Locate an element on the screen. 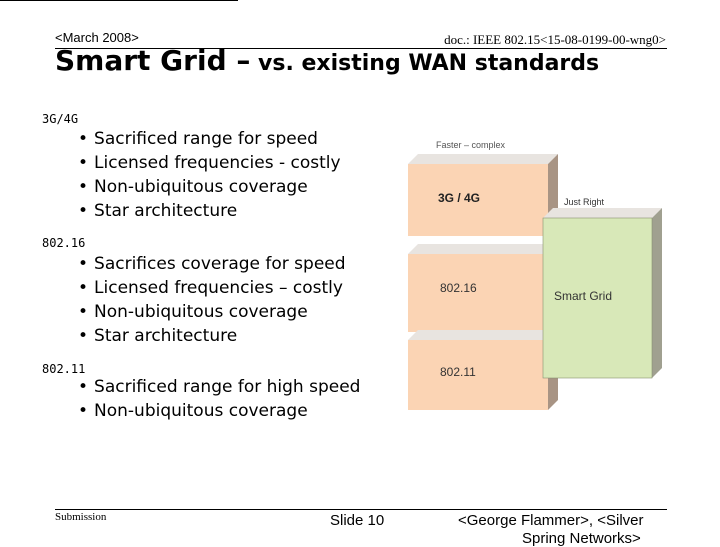 Image resolution: width=720 pixels, height=547 pixels. list-item: Licensed frequencies – costly is located at coordinates (212, 288).